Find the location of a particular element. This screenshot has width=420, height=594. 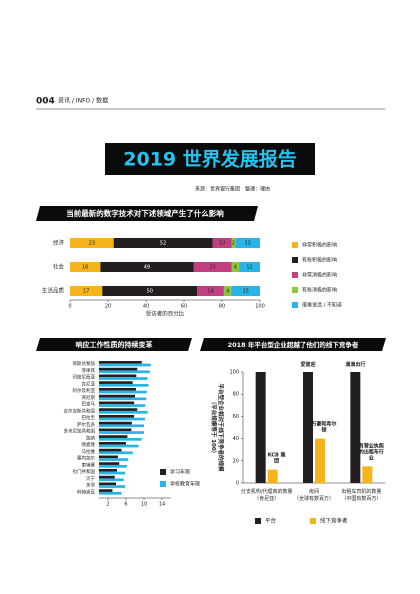

section-title: 当前最新的数字技术对下述领域产生了什么影响 is located at coordinates (145, 213).